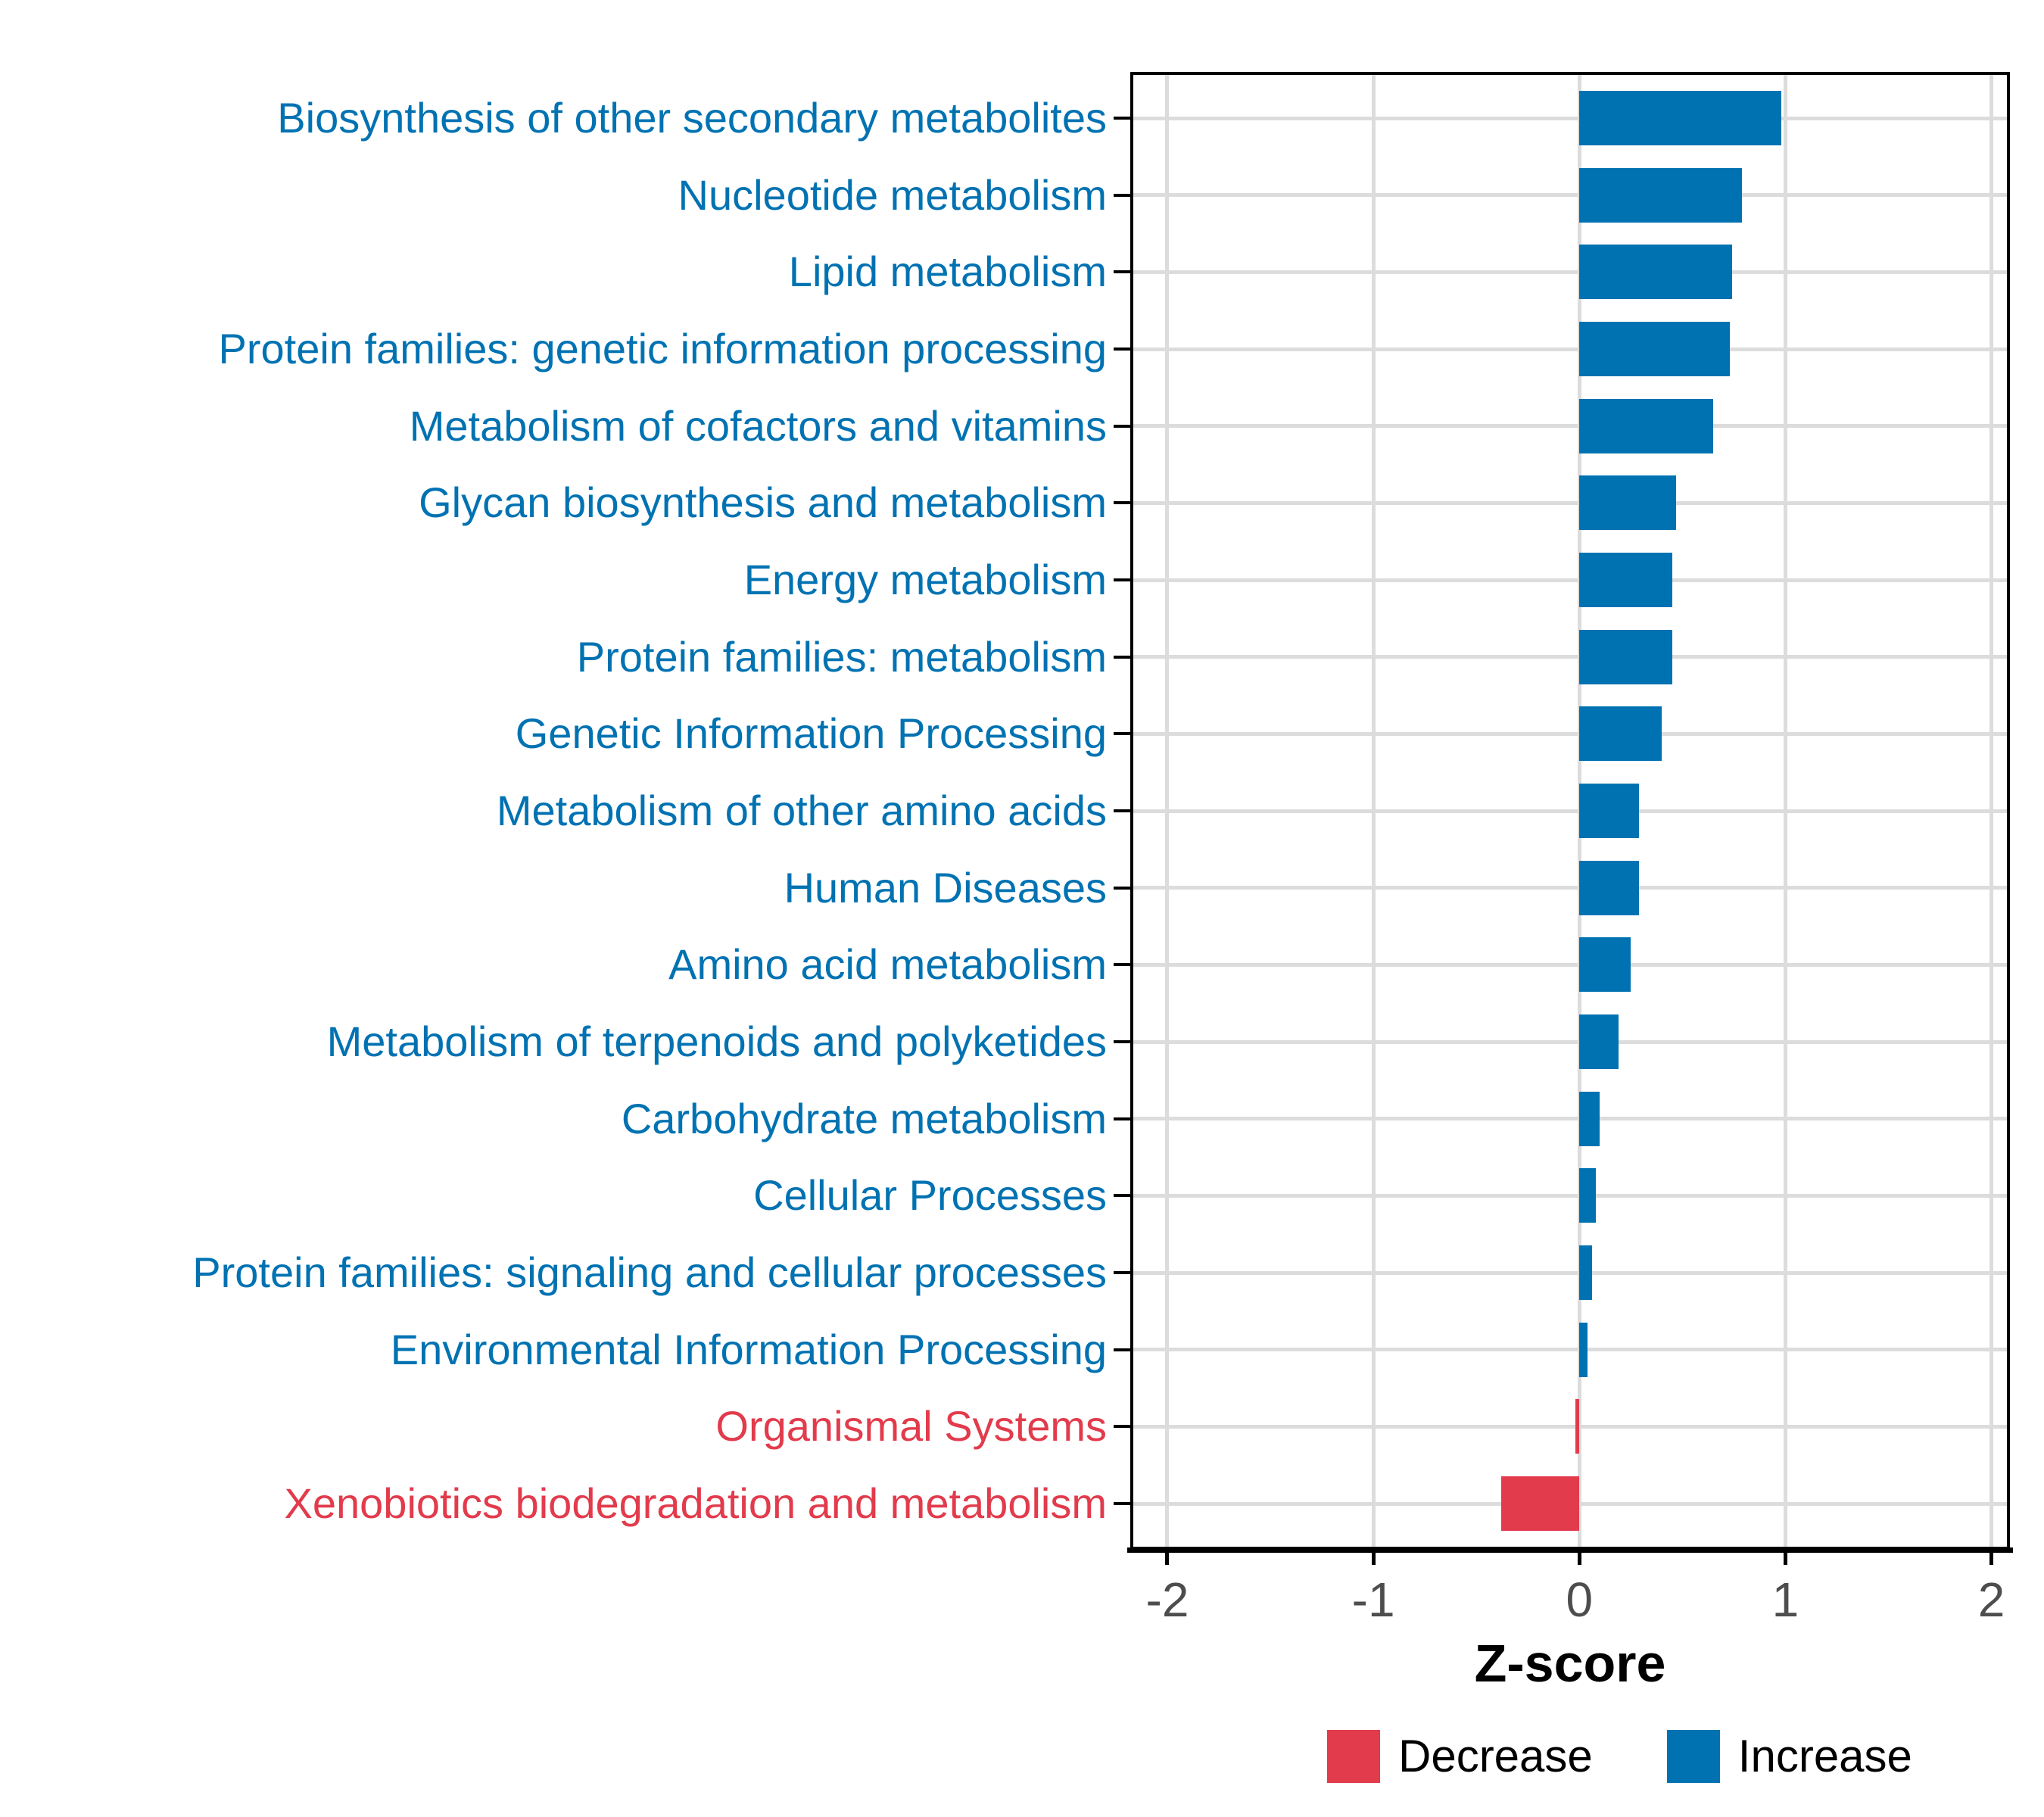 The height and width of the screenshot is (1817, 2044). Describe the element at coordinates (864, 1118) in the screenshot. I see `category-label: Carbohydrate metabolism` at that location.